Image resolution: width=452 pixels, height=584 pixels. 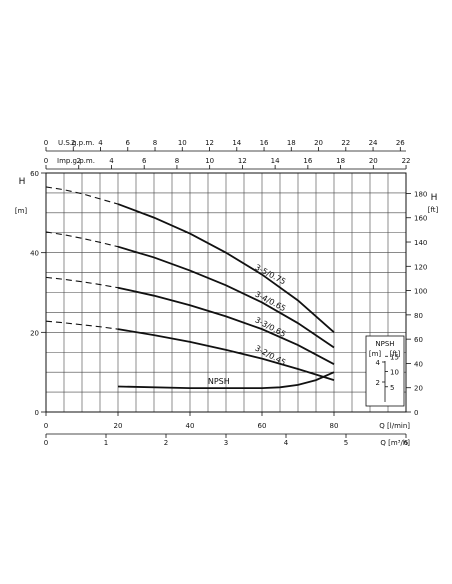 I want to click on impgpm-tick-label: 0, so click(x=46, y=161).